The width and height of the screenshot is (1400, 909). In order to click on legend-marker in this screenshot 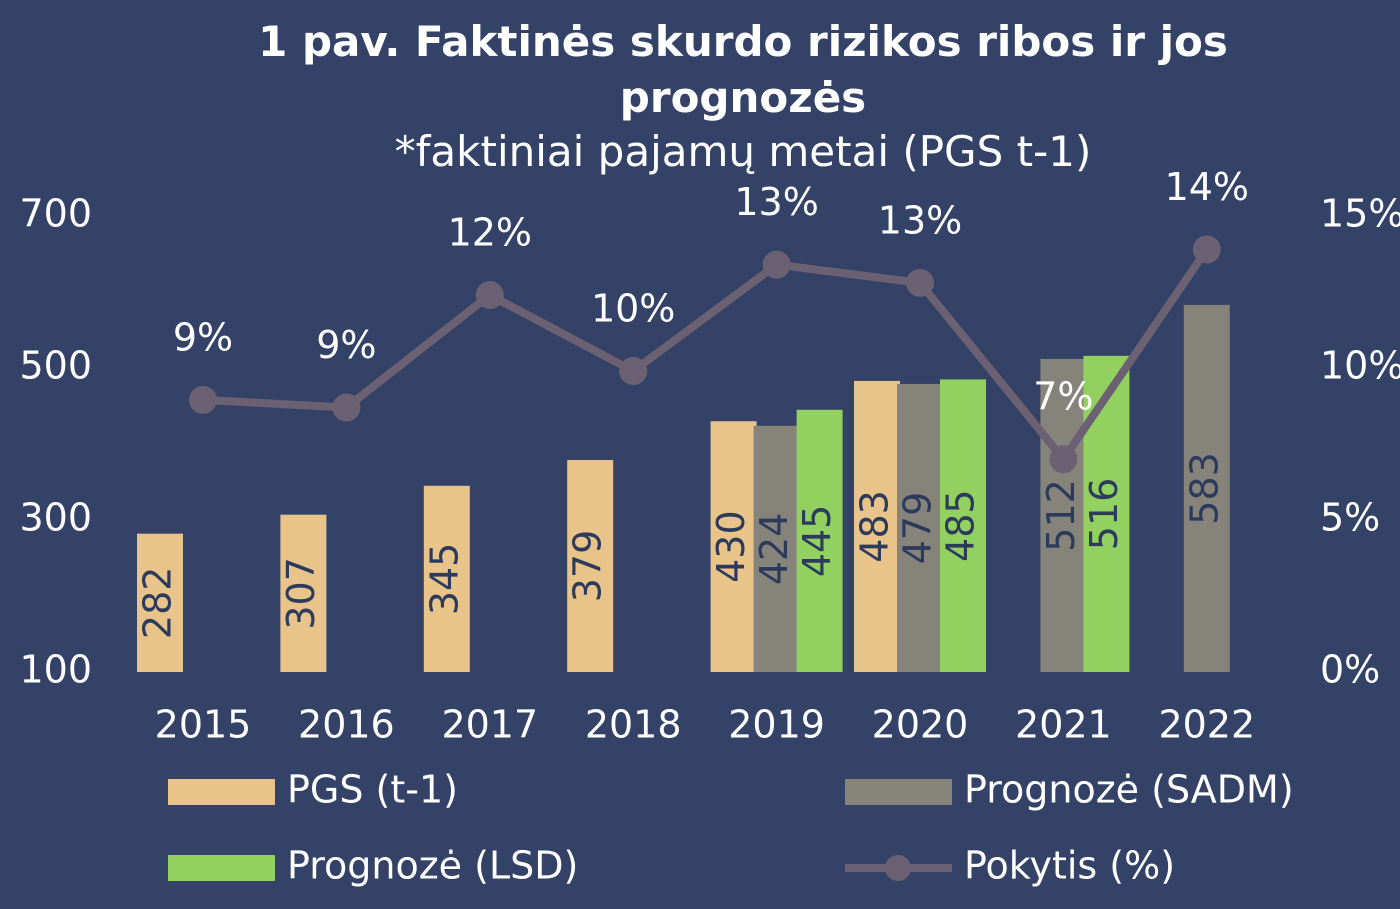, I will do `click(898, 868)`.